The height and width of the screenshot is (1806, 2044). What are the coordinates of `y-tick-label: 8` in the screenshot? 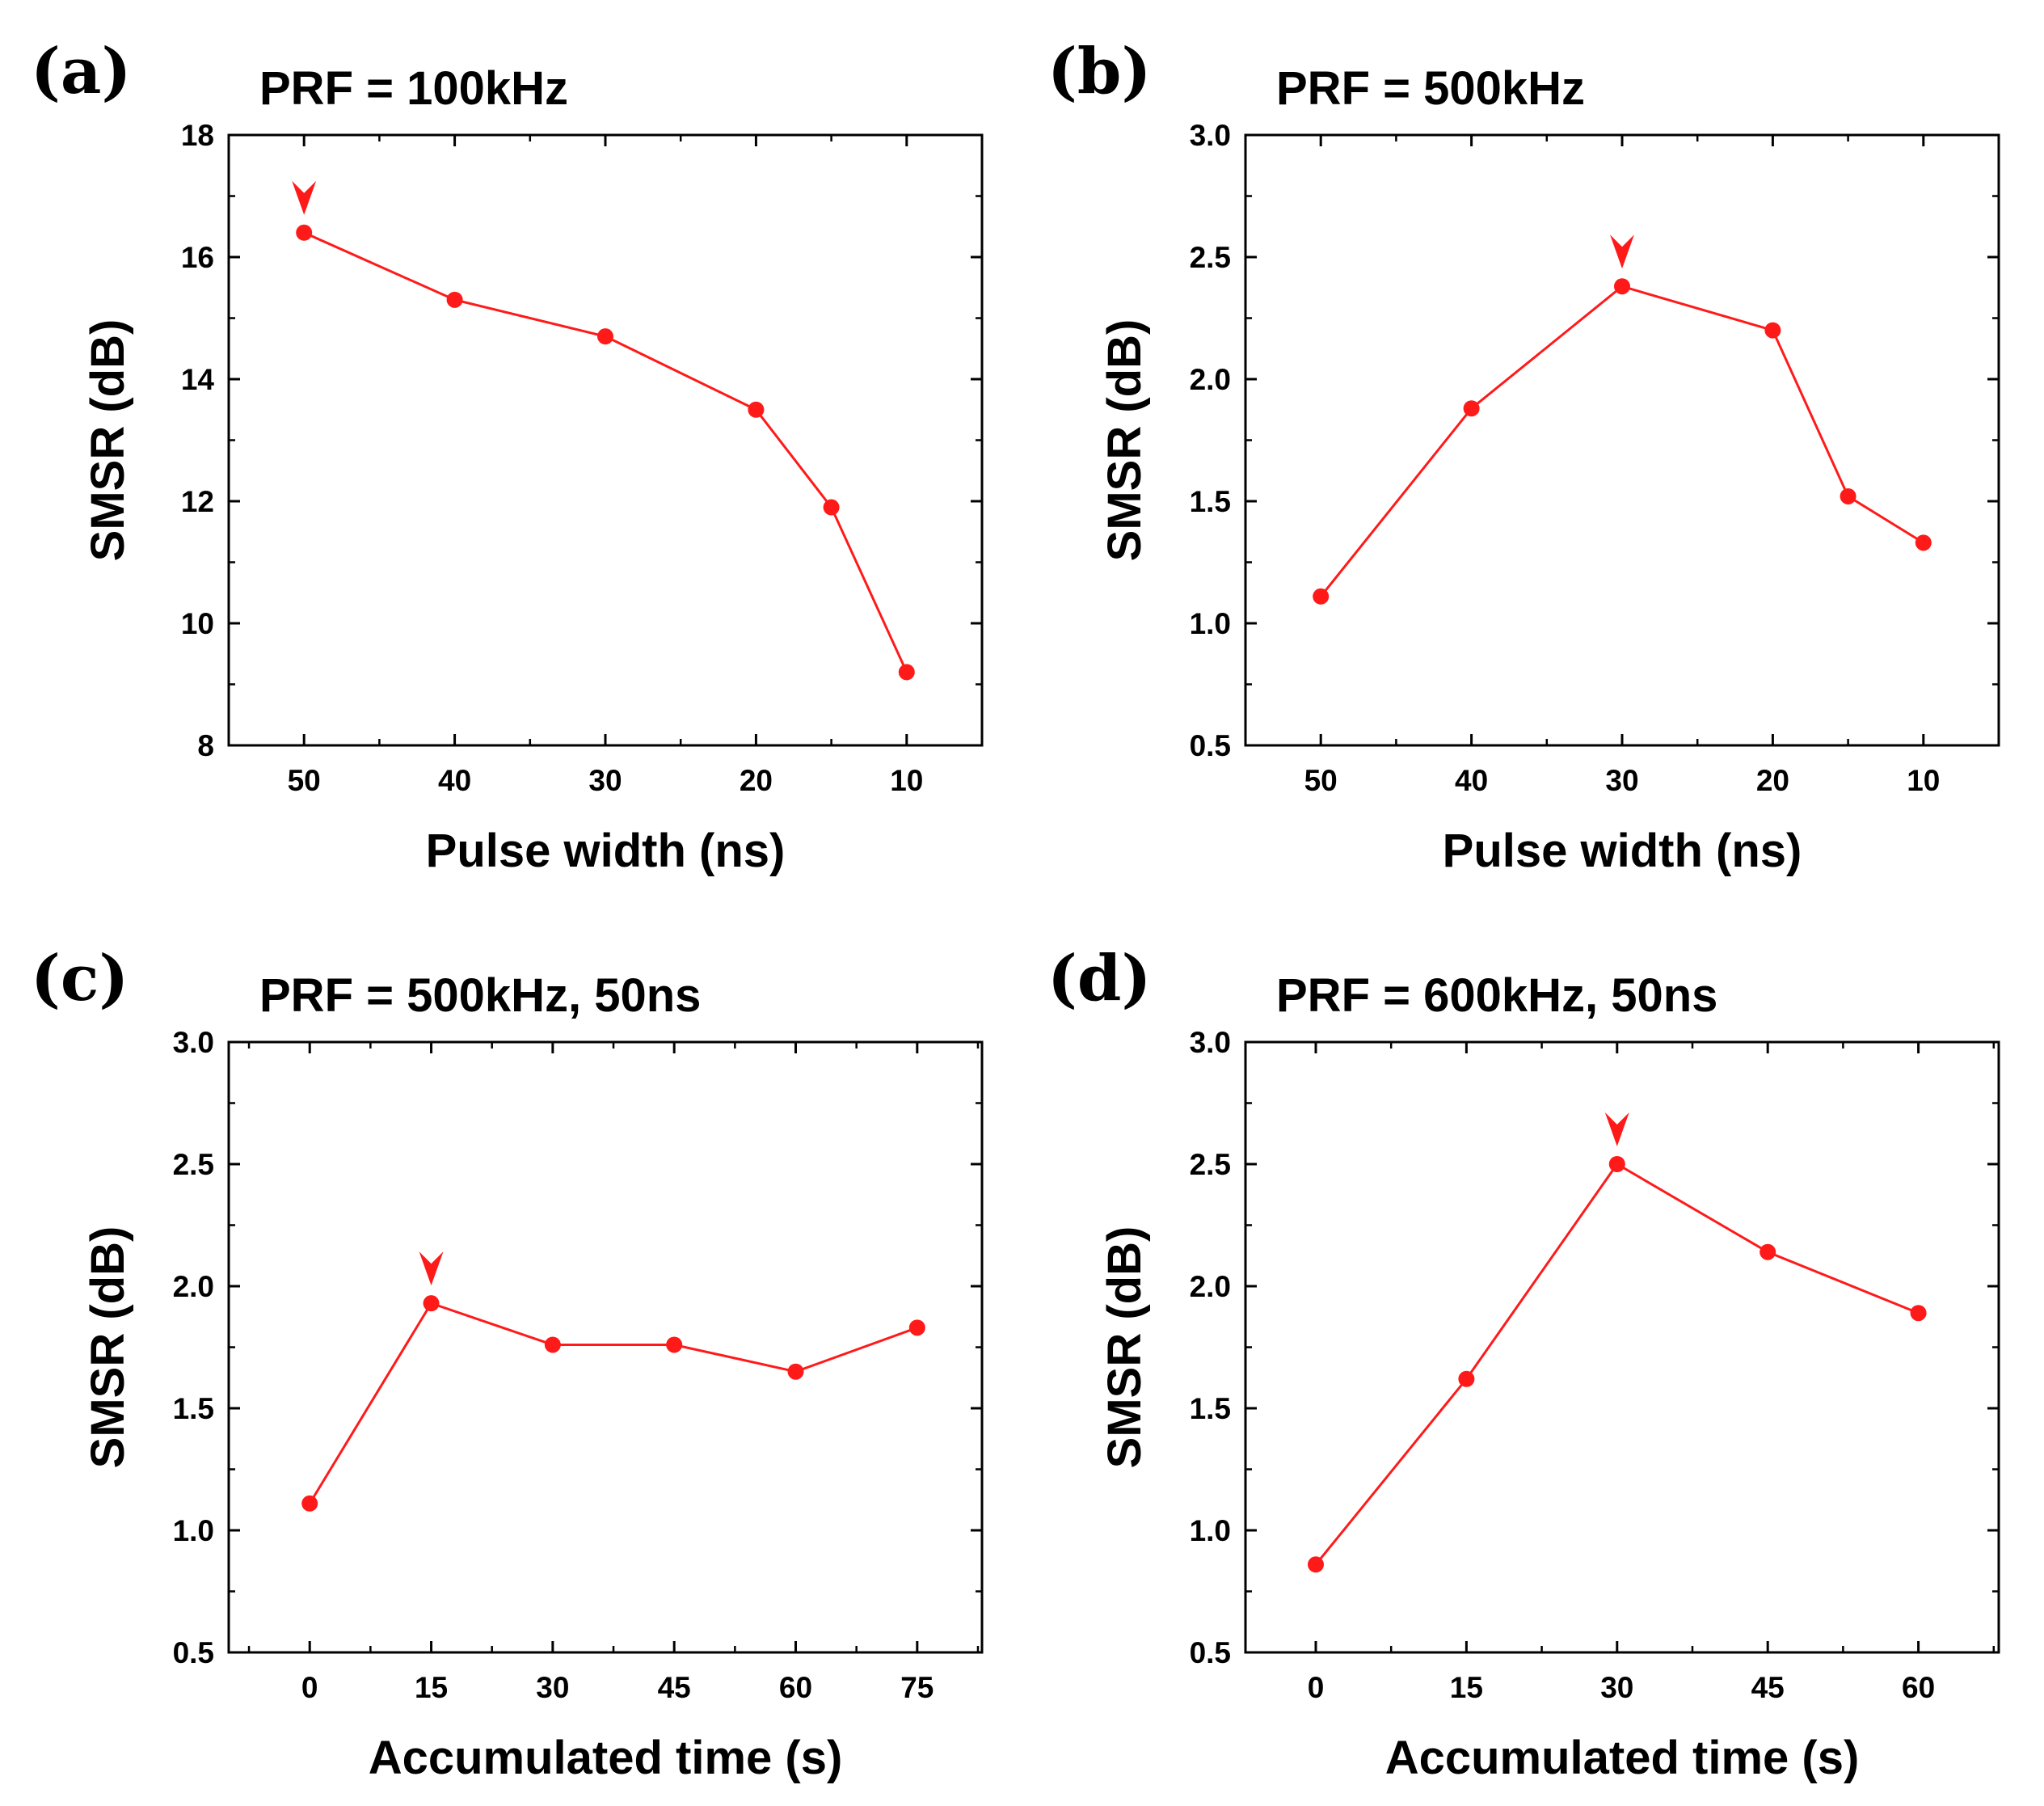 It's located at (205, 745).